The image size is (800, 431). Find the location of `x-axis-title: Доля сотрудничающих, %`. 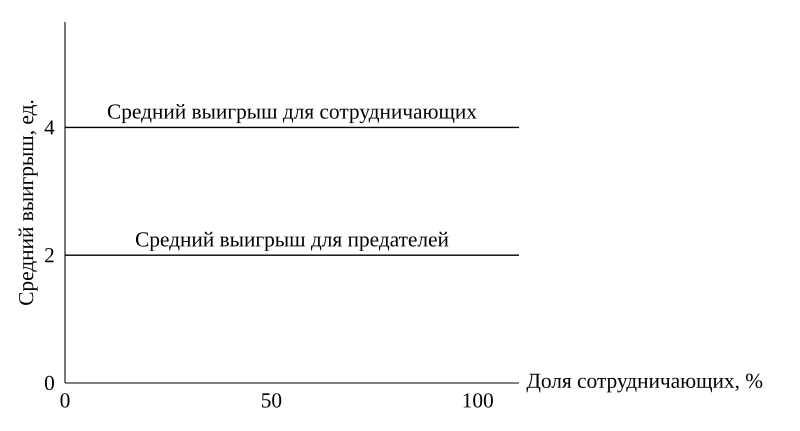

x-axis-title: Доля сотрудничающих, % is located at coordinates (644, 383).